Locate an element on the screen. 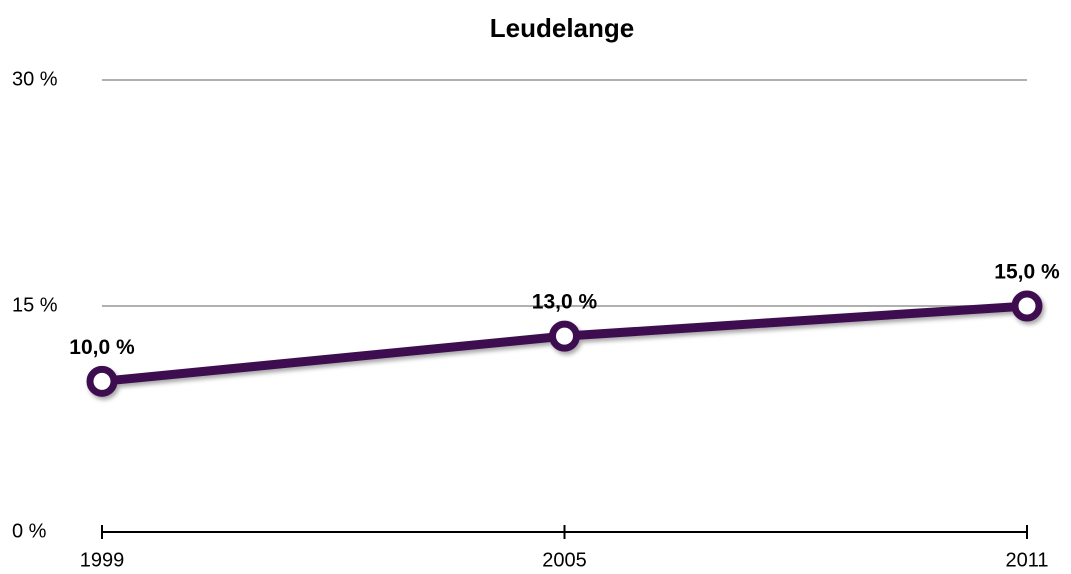 This screenshot has width=1071, height=574. data-label: 15,0 % is located at coordinates (1027, 272).